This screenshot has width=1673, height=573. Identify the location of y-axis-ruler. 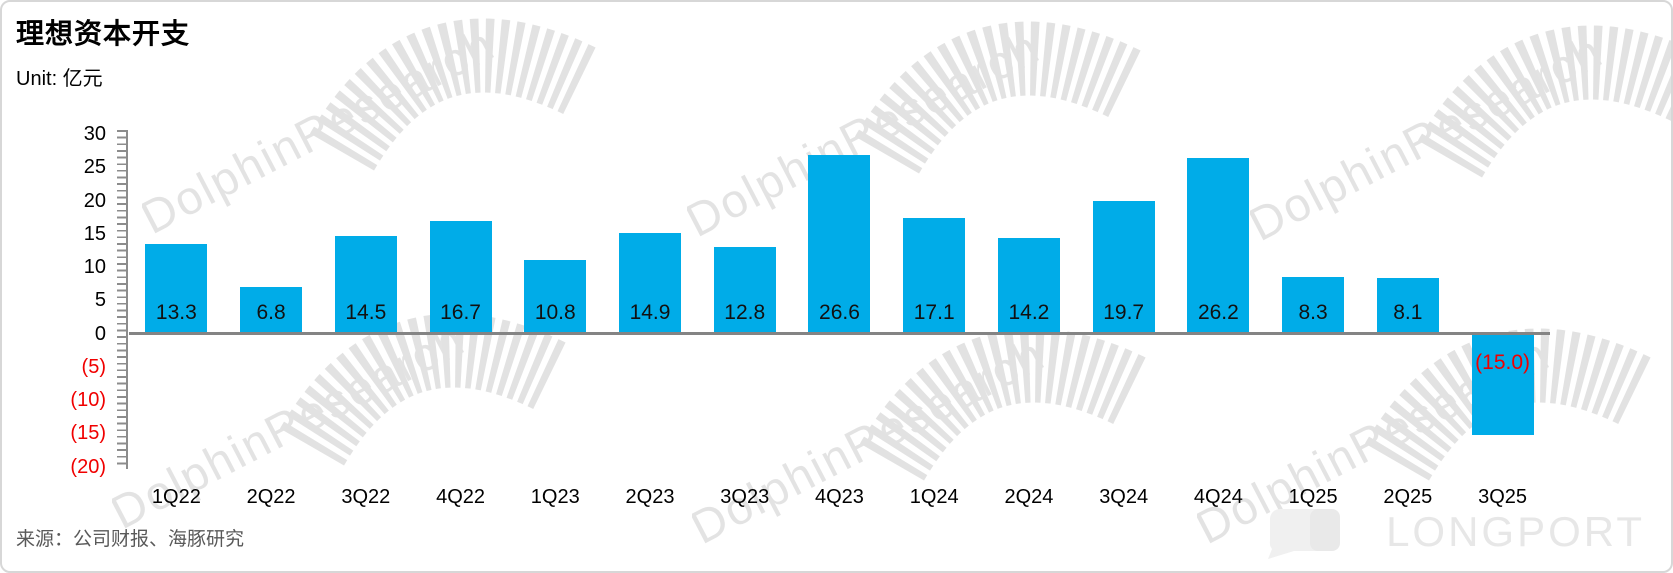
(122, 299).